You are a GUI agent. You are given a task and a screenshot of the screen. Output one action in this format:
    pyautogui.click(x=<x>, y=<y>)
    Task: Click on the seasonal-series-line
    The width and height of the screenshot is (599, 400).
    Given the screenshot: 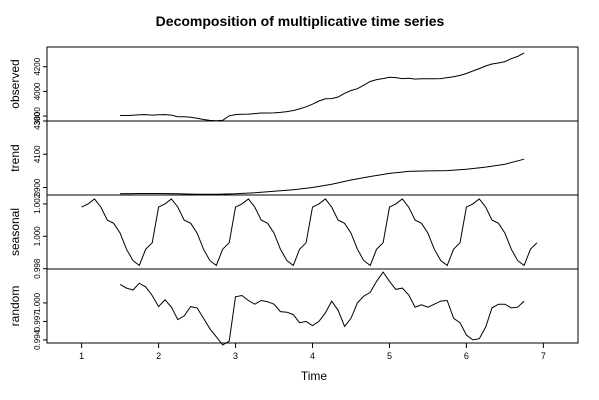 What is the action you would take?
    pyautogui.click(x=309, y=232)
    